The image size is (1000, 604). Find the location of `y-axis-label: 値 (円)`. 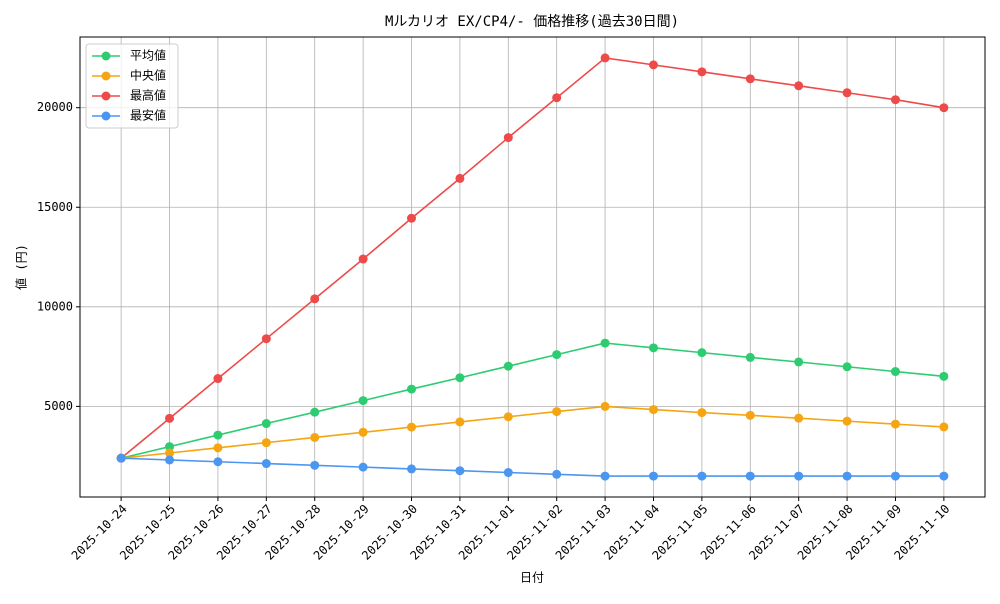

y-axis-label: 値 (円) is located at coordinates (21, 267).